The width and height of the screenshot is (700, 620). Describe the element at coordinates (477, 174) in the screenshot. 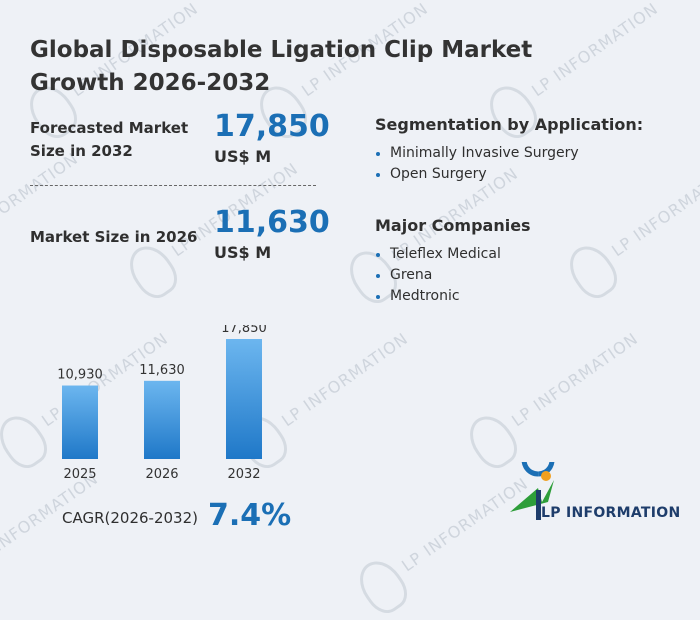

I see `list-item: Open Surgery` at that location.